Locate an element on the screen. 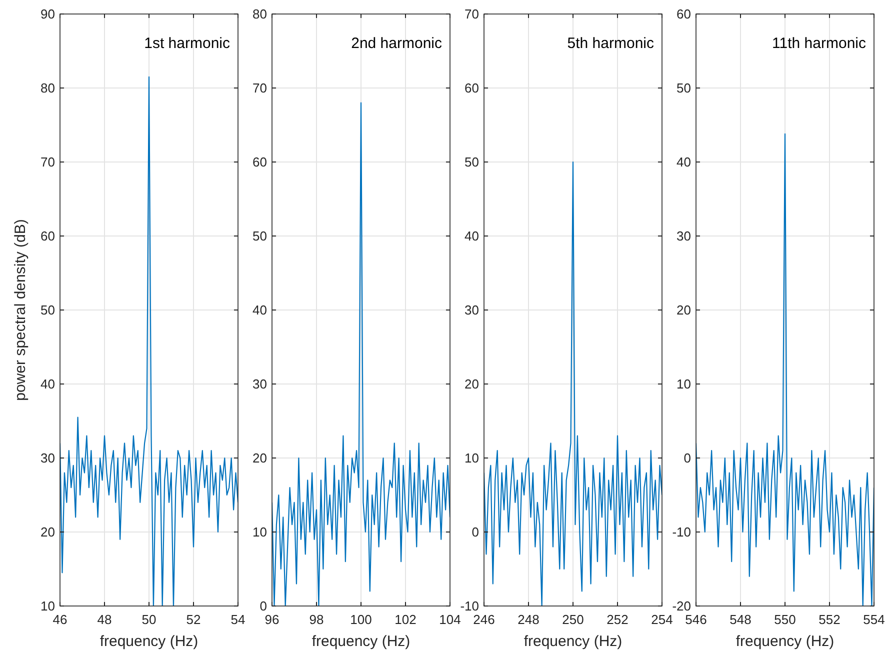 This screenshot has height=657, width=896. x-tick-label: 102 is located at coordinates (405, 619).